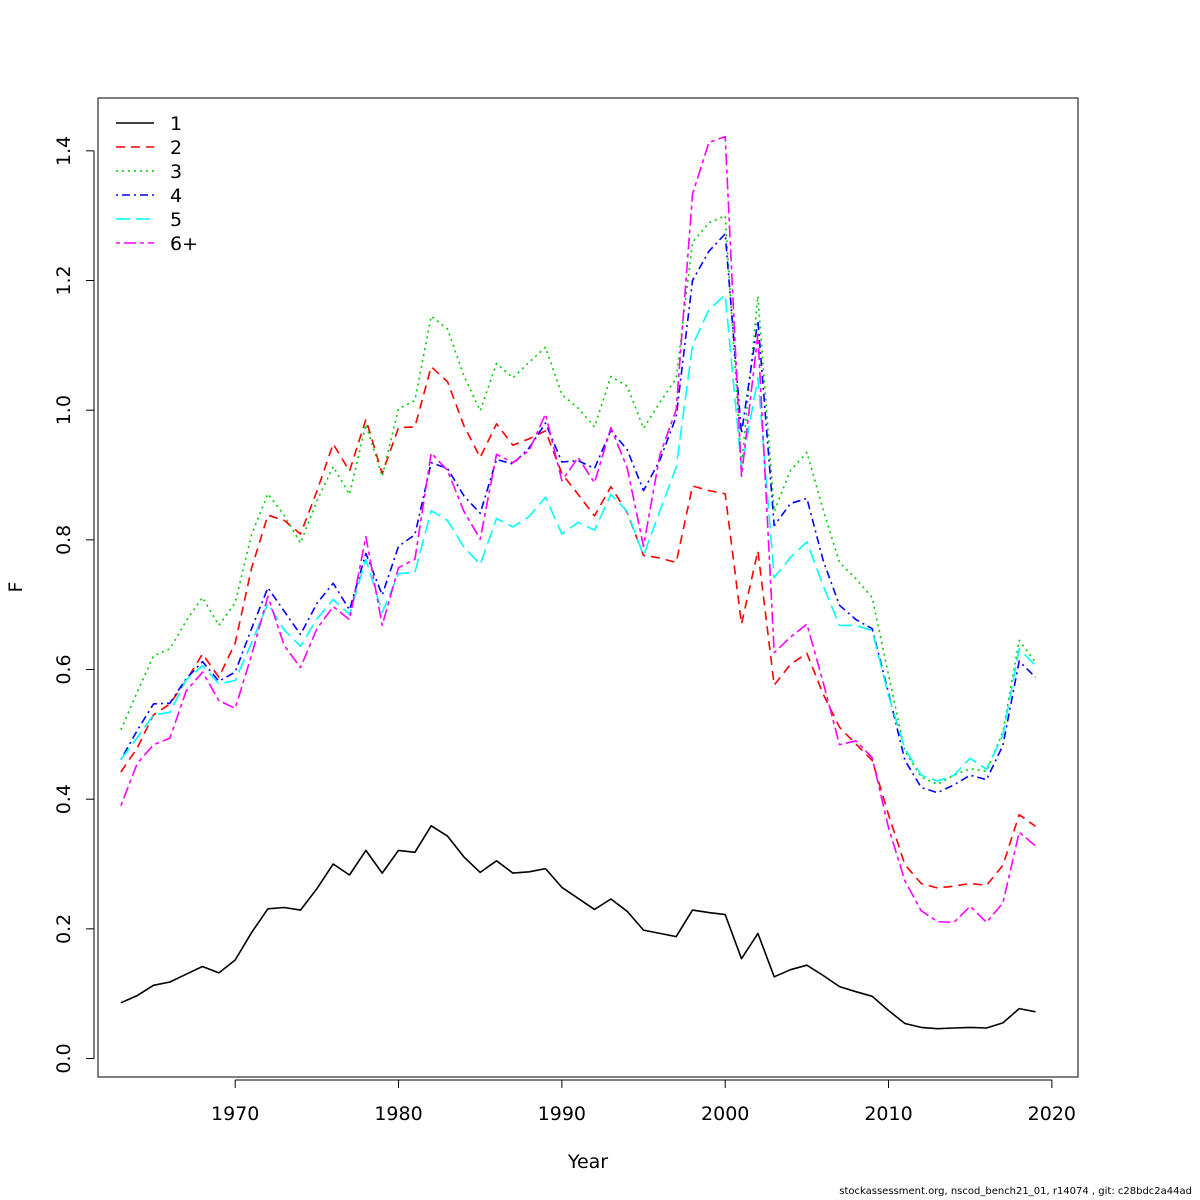 This screenshot has height=1200, width=1200. I want to click on y-tick-label: 1.4, so click(64, 151).